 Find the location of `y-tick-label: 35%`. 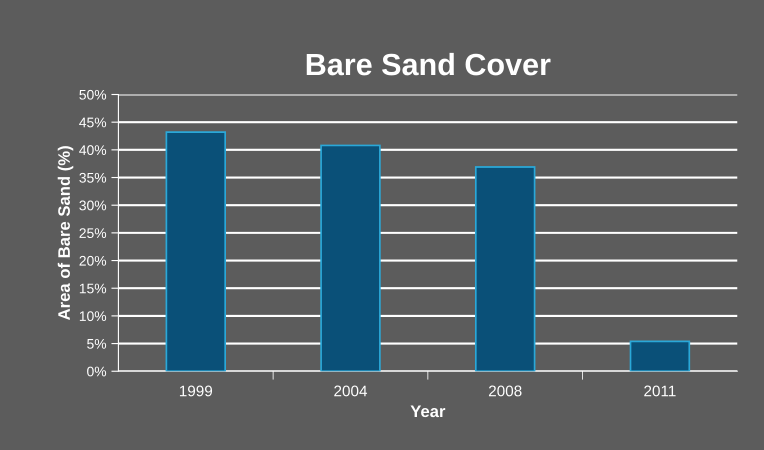

y-tick-label: 35% is located at coordinates (92, 177).